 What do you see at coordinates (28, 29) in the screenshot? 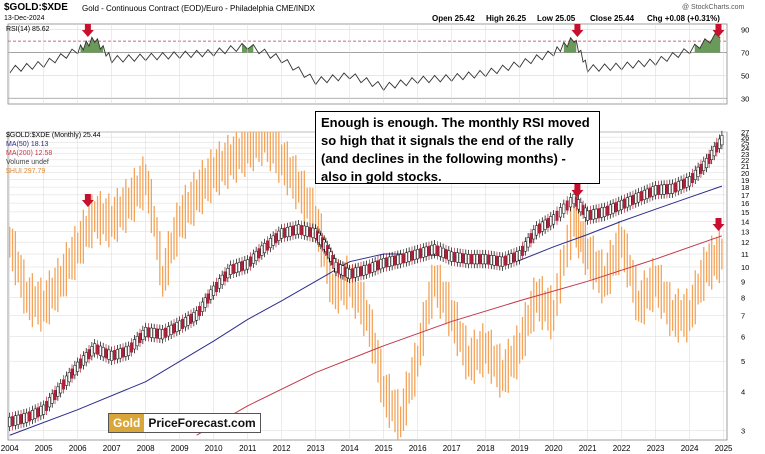
I see `rsi-label: RSI(14) 85.62` at bounding box center [28, 29].